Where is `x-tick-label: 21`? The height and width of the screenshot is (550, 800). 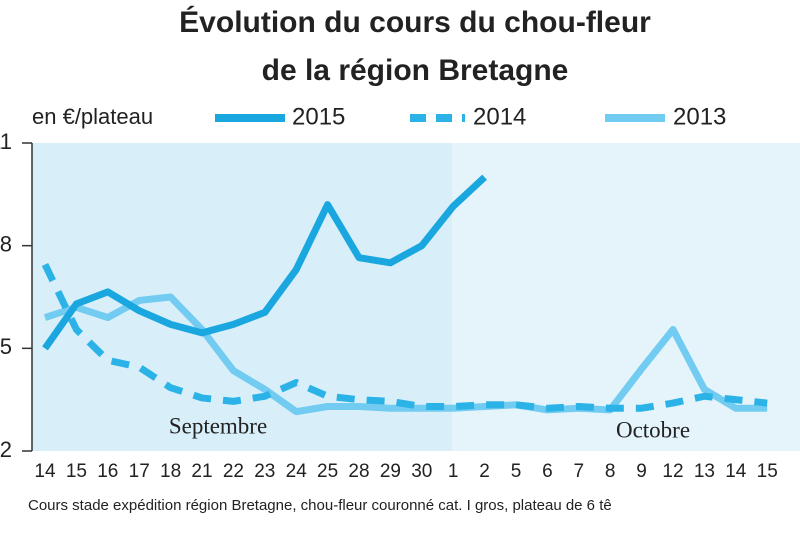 x-tick-label: 21 is located at coordinates (201, 471).